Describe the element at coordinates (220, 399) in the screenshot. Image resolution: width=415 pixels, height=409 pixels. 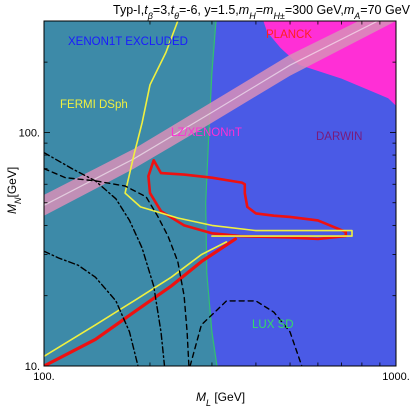
I see `x-axis-label: ML [GeV]` at that location.